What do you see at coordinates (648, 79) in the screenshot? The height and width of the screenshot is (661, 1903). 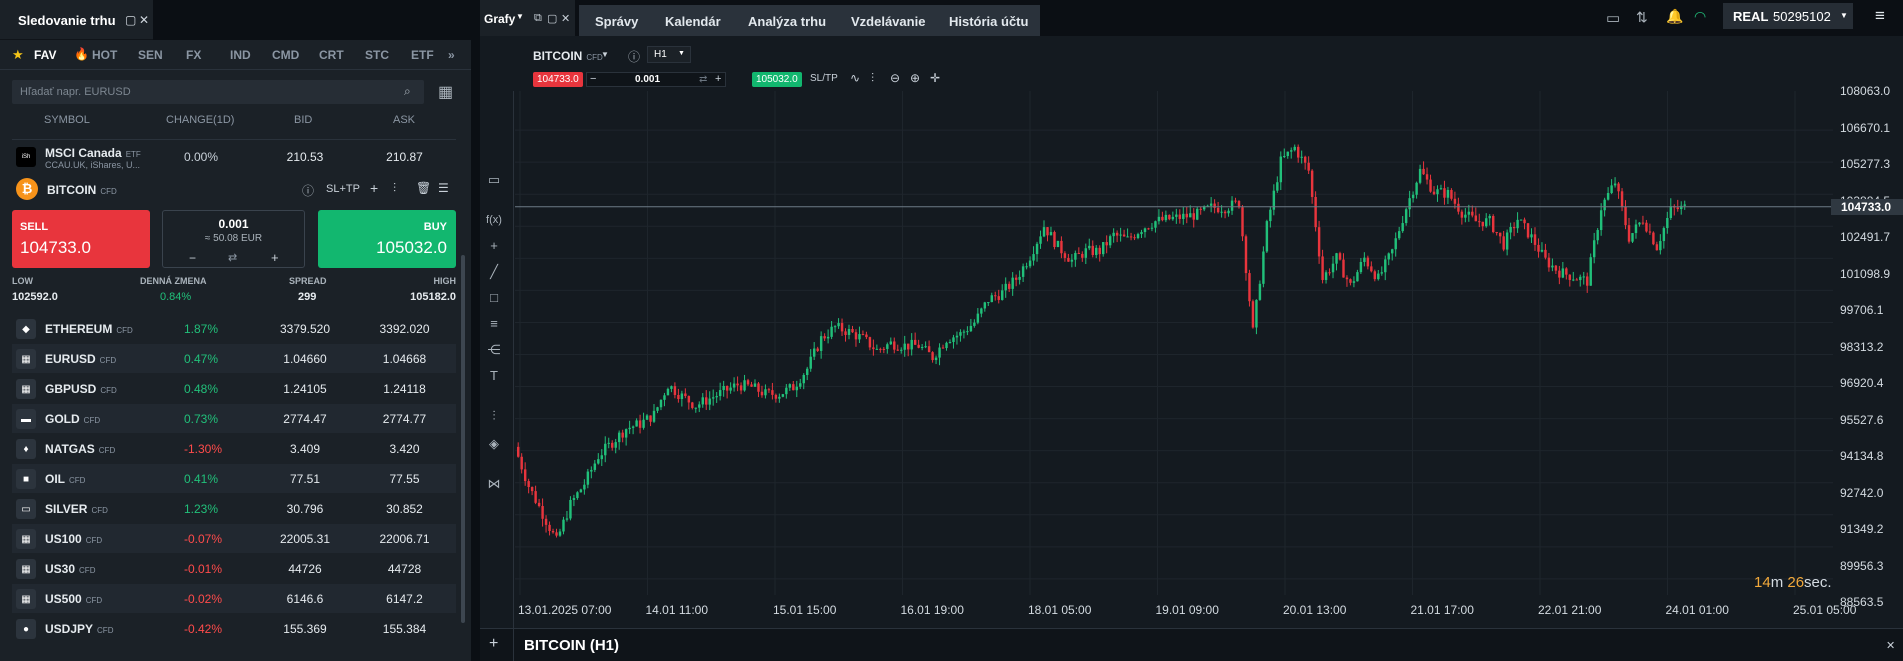 I see `chart-volume-value: 0.001` at bounding box center [648, 79].